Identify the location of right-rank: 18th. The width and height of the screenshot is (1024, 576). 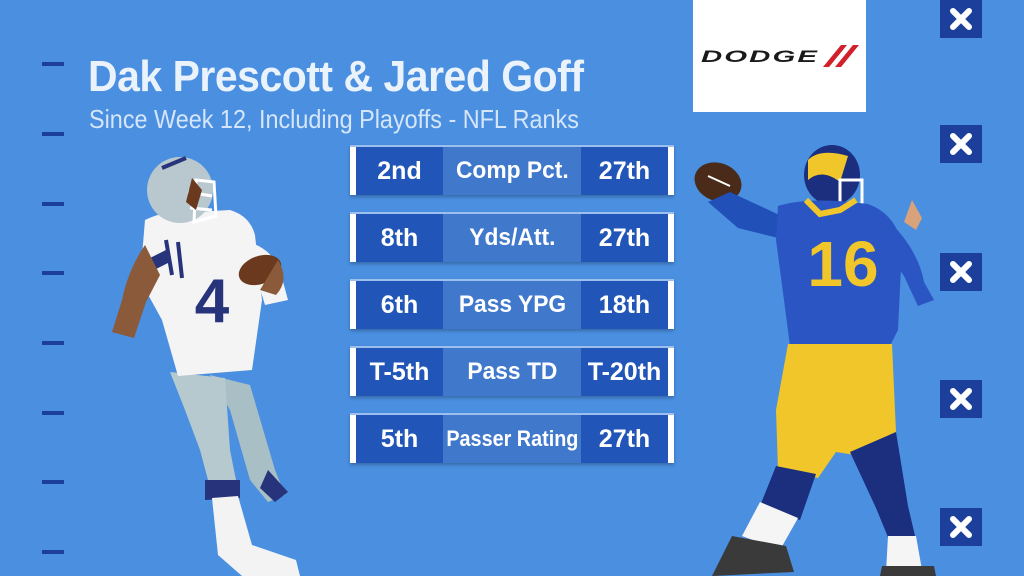
(624, 305).